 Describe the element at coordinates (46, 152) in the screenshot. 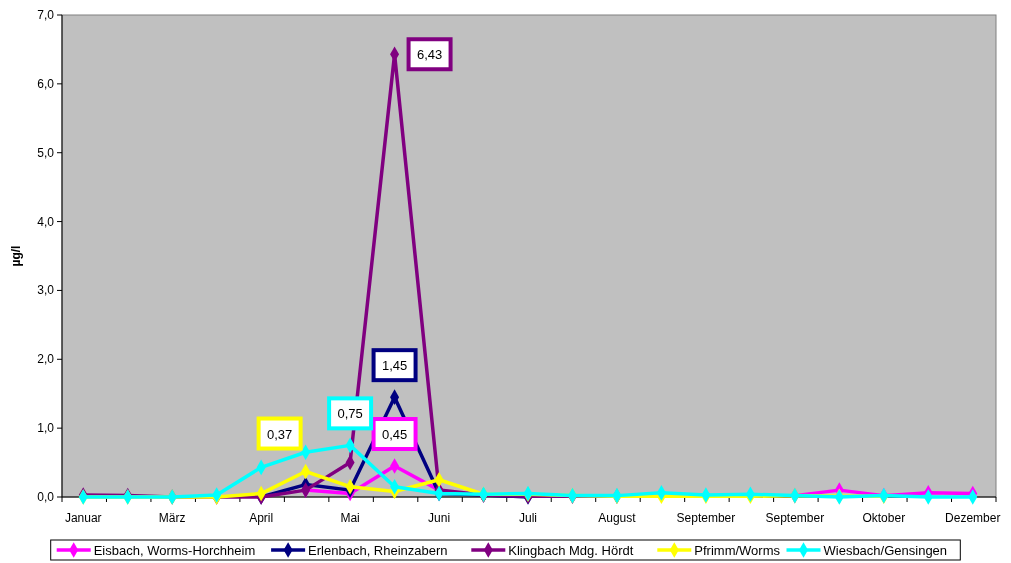

I see `y-tick-label: 5,0` at that location.